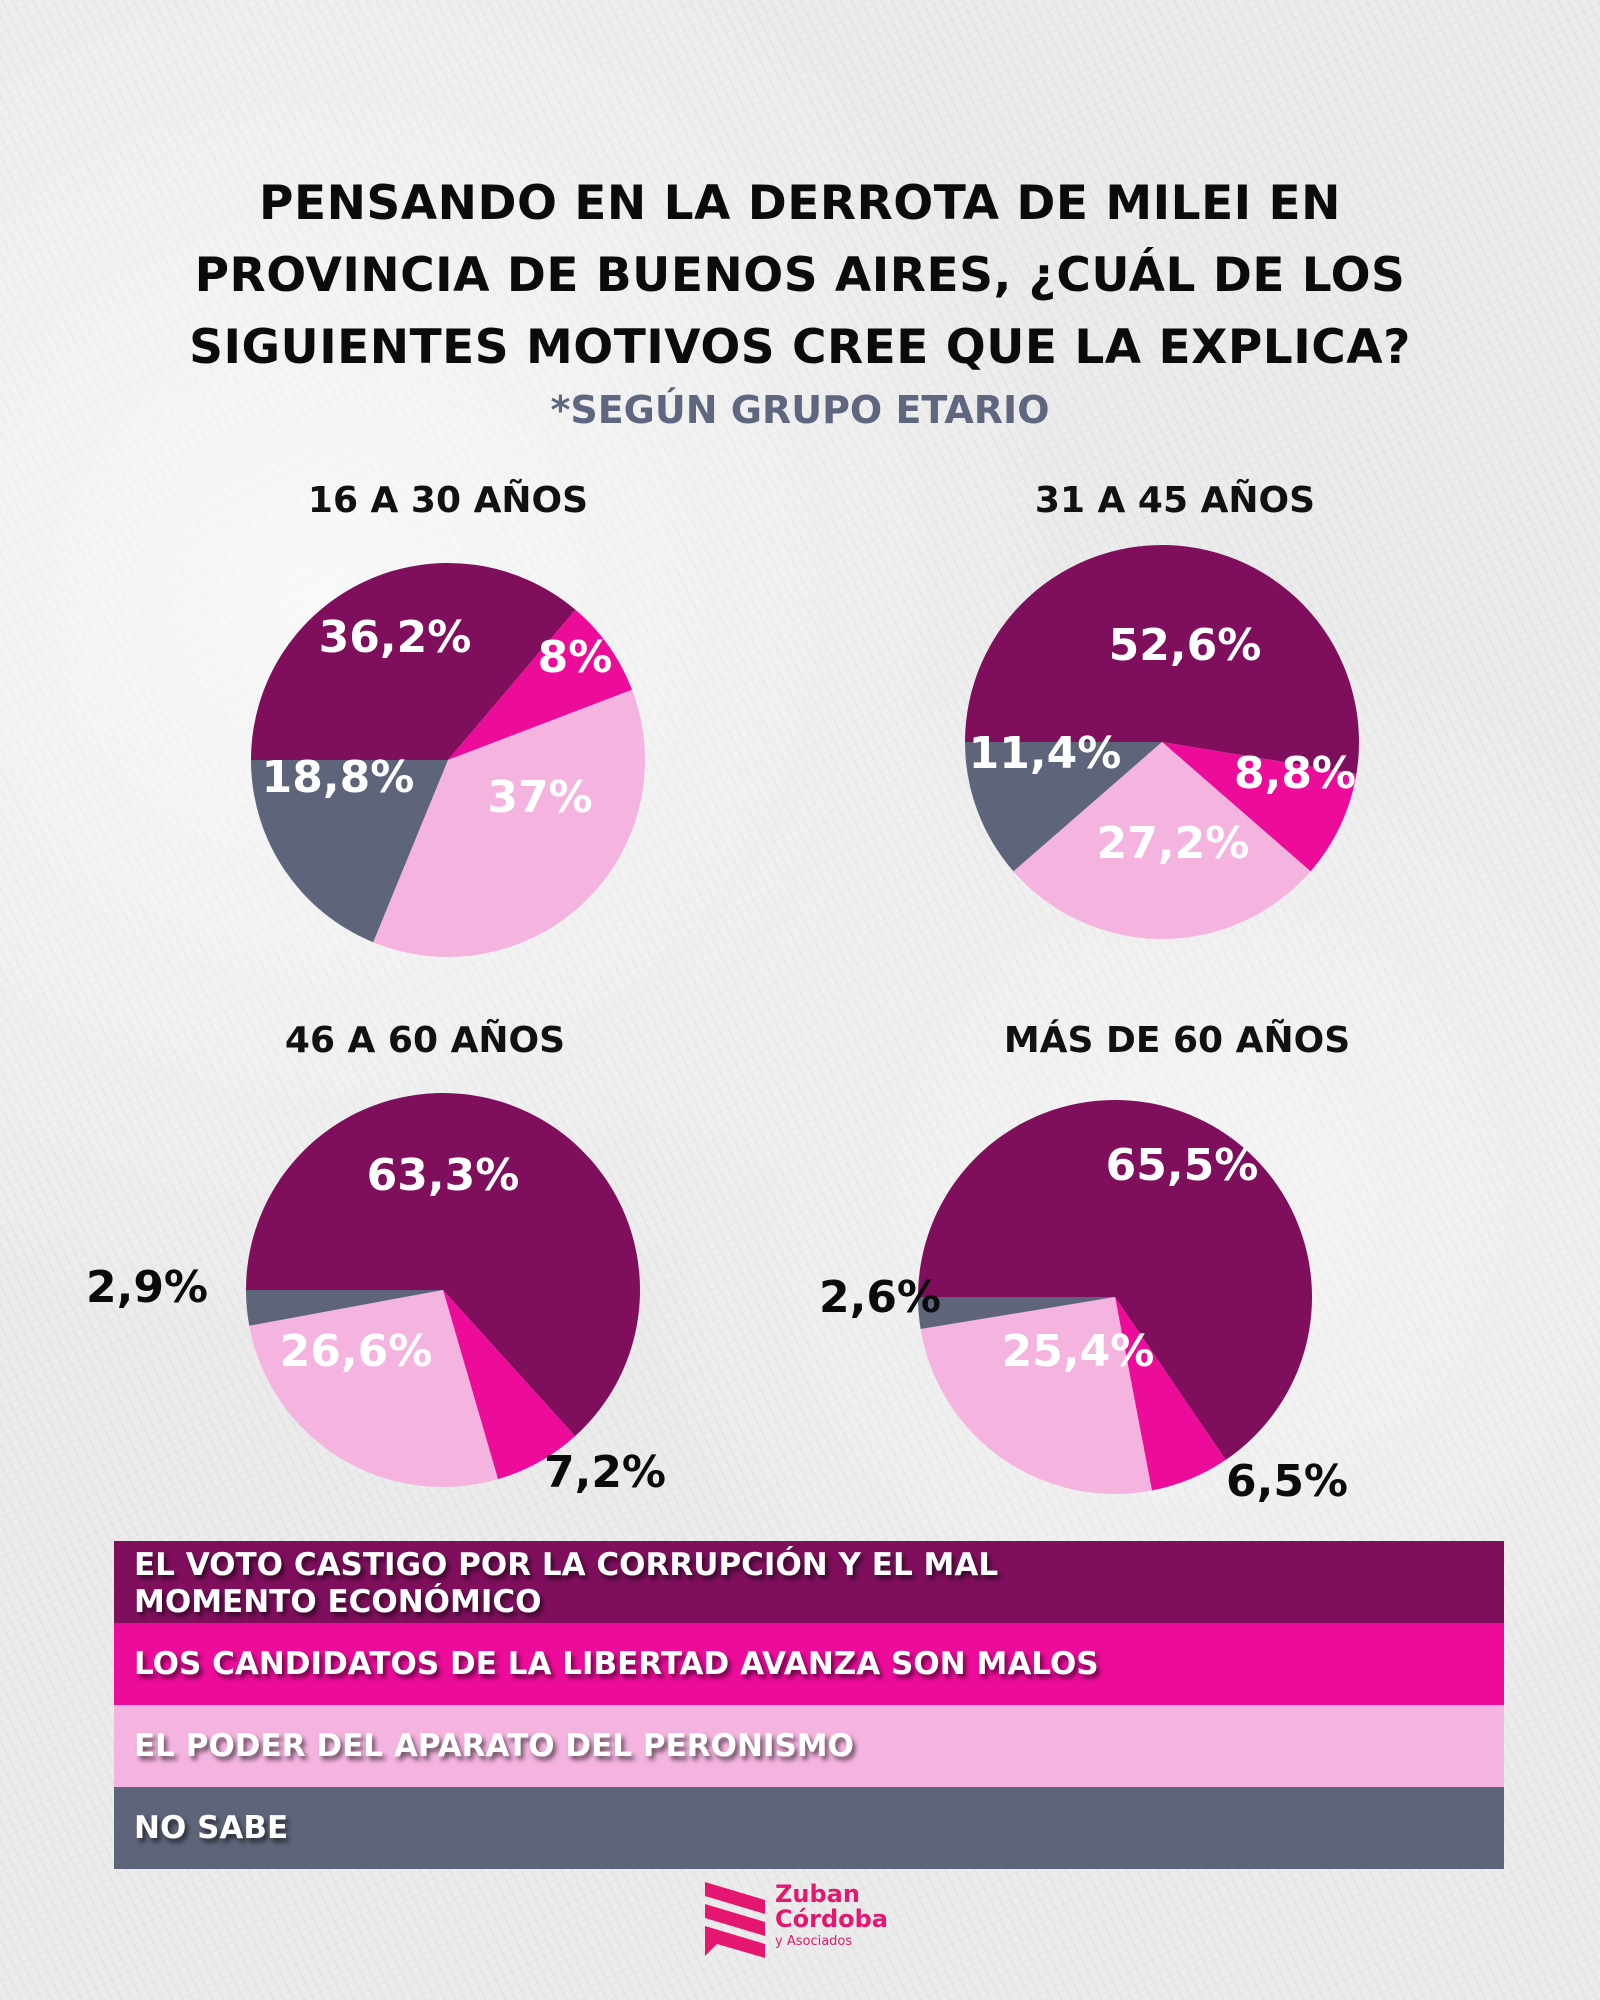 This screenshot has width=1600, height=2000. I want to click on pie-title-mas-60: MÁS DE 60 AÑOS, so click(1177, 1040).